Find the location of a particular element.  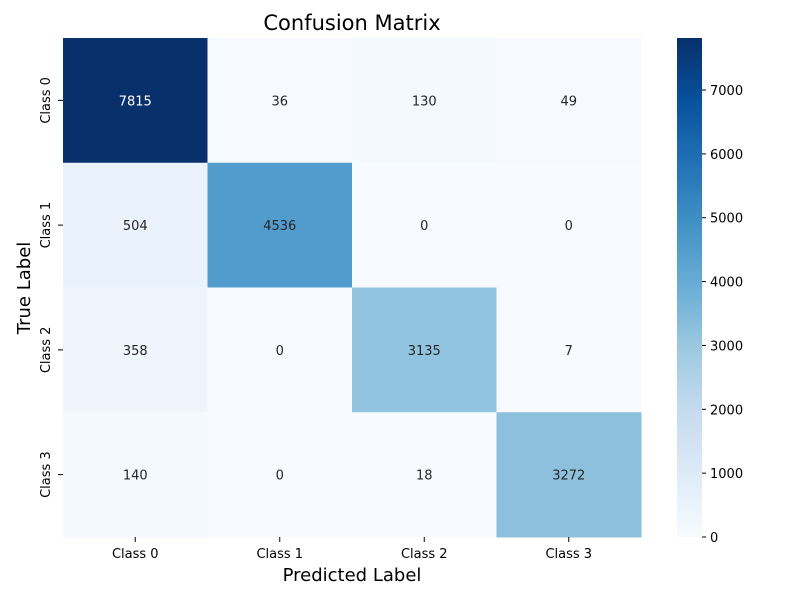

cell-value-r1-c3: 0 is located at coordinates (569, 226).